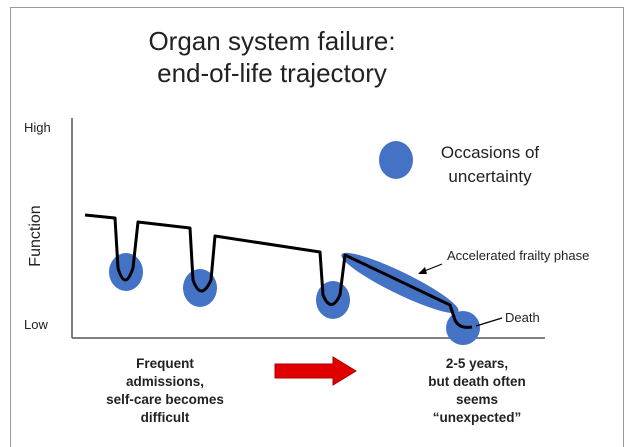  What do you see at coordinates (271, 41) in the screenshot?
I see `title-line: Organ system failure:` at bounding box center [271, 41].